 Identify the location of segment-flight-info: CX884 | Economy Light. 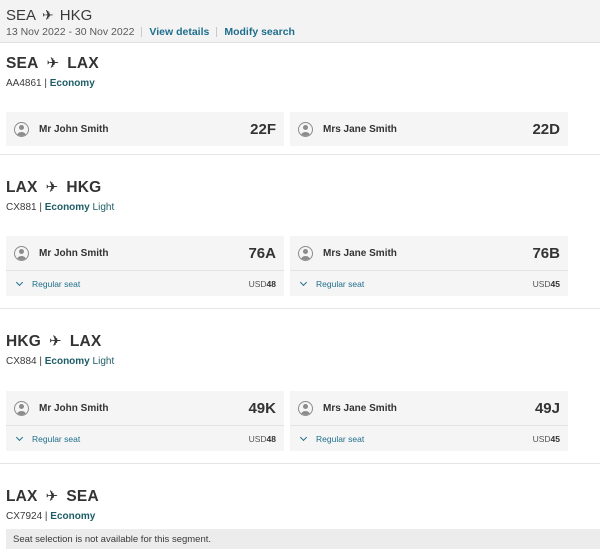
(60, 361).